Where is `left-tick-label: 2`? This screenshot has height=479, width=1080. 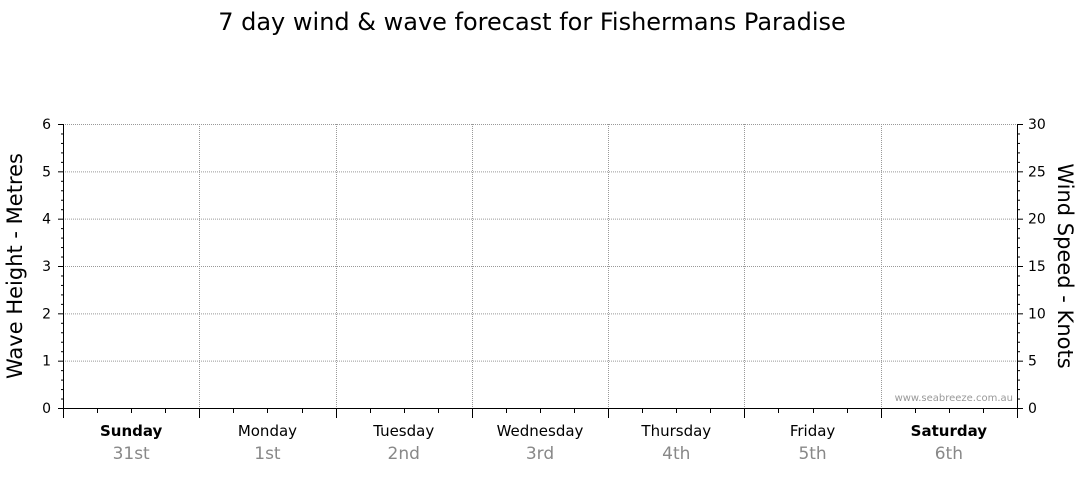
left-tick-label: 2 is located at coordinates (46, 314).